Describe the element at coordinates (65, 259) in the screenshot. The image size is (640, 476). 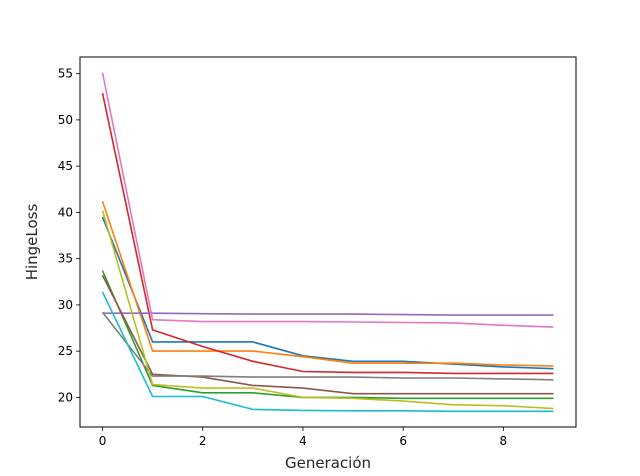
I see `y-tick-label: 35` at that location.